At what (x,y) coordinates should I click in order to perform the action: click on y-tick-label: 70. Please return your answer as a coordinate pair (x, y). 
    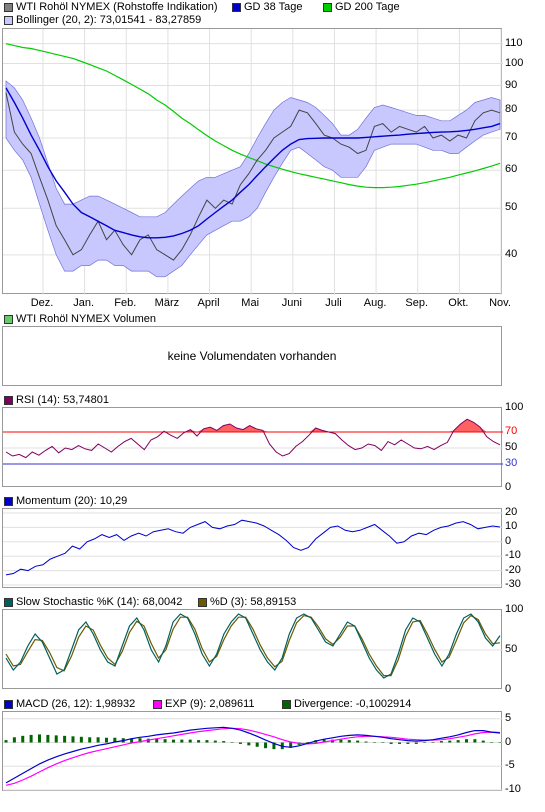
    Looking at the image, I should click on (511, 431).